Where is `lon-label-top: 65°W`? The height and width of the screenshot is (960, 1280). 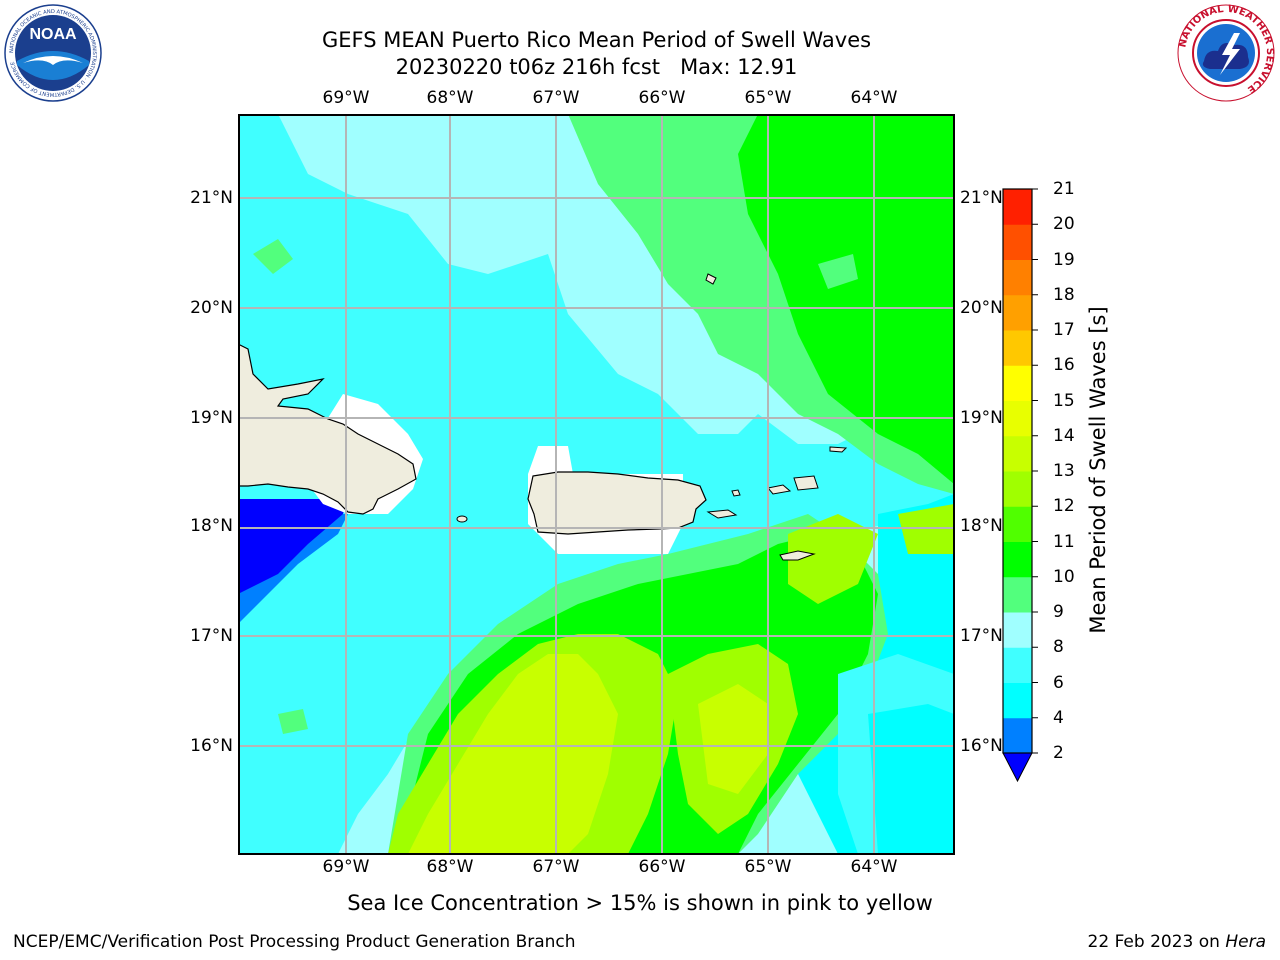
lon-label-top: 65°W is located at coordinates (768, 98).